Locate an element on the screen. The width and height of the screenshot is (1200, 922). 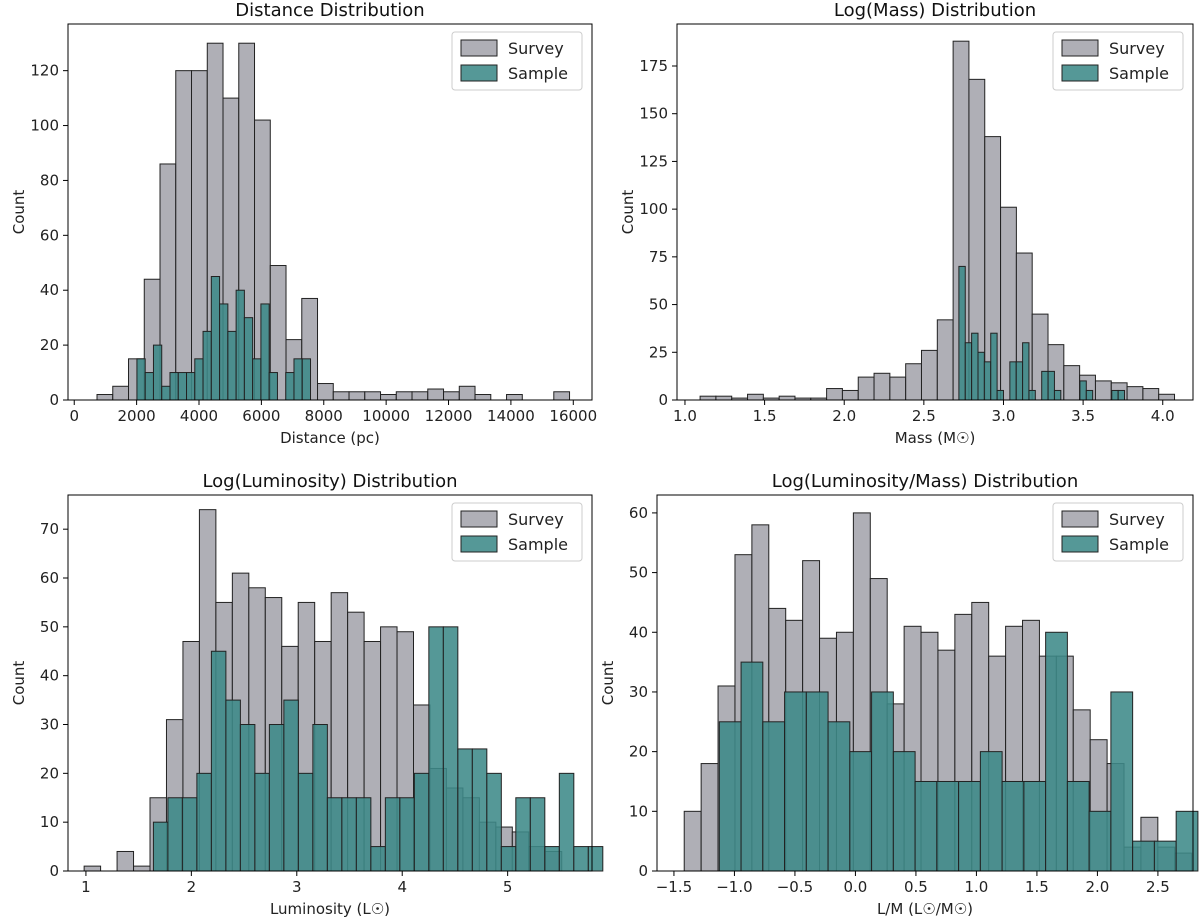
y-tick-label: 30 is located at coordinates (49, 725).